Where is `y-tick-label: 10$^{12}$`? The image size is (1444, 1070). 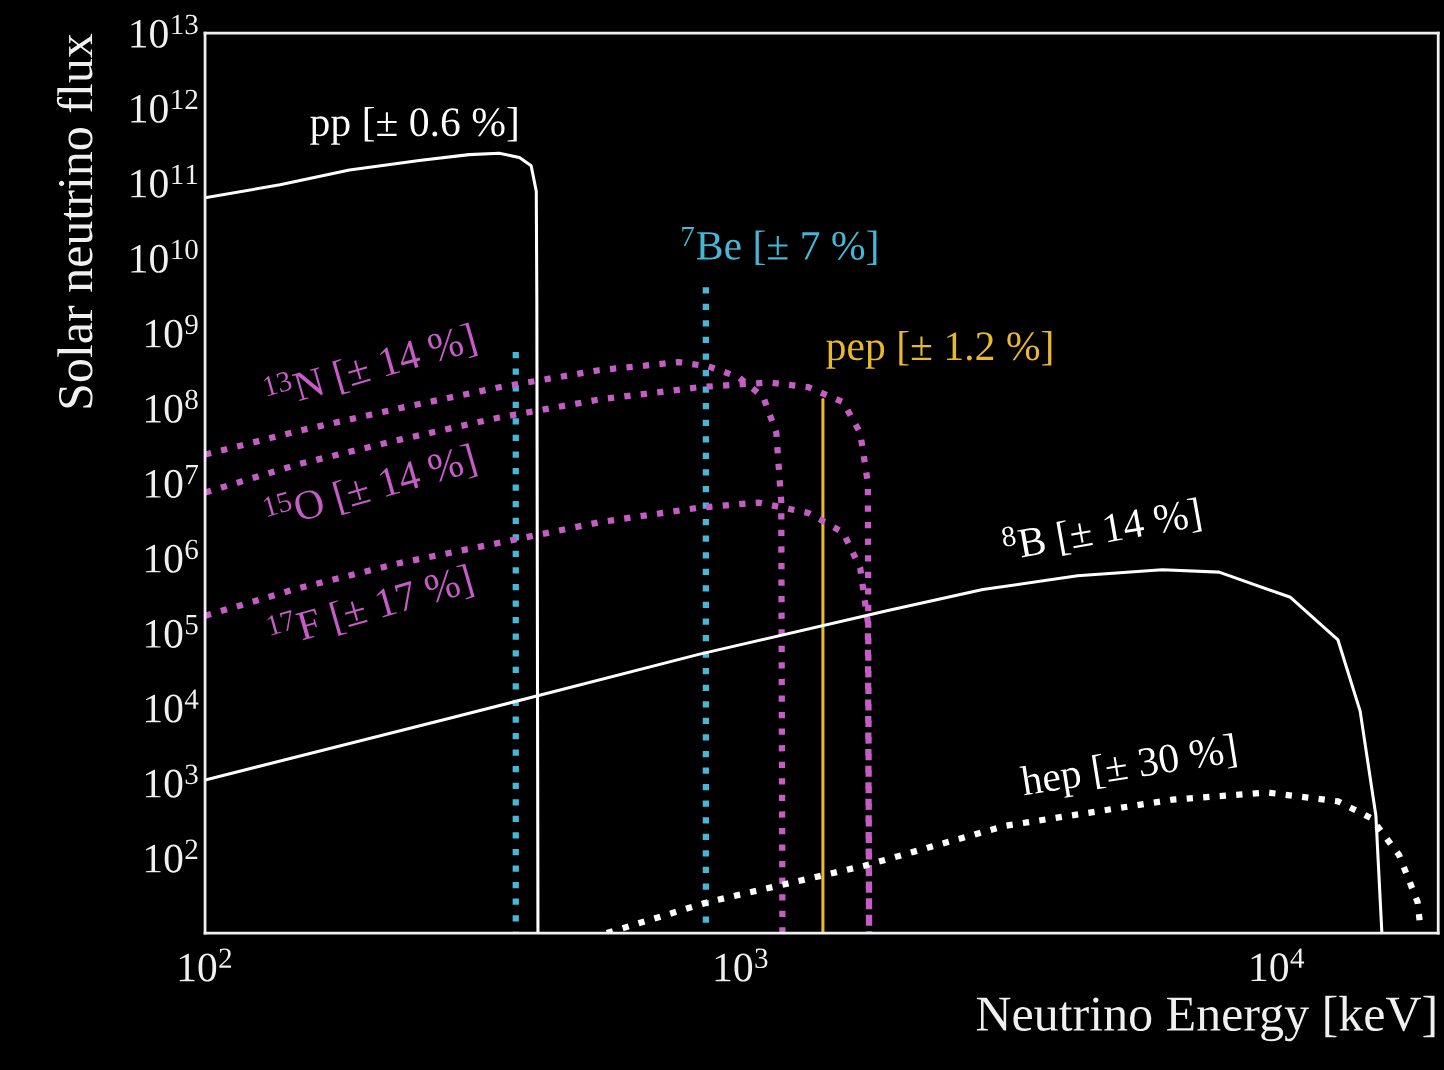
y-tick-label: 10$^{12}$ is located at coordinates (164, 106).